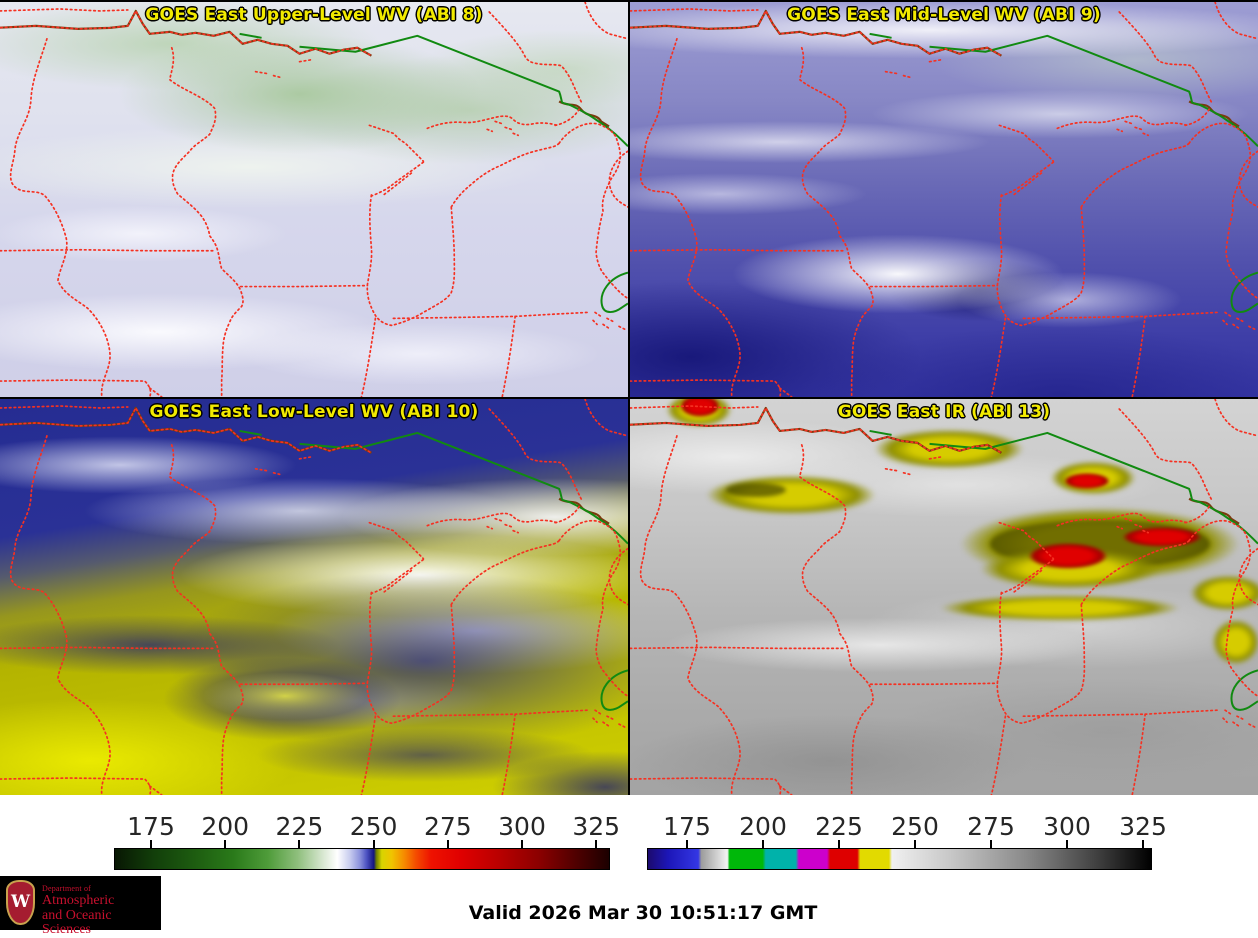 This screenshot has height=938, width=1258. What do you see at coordinates (67, 888) in the screenshot?
I see `logo-dept-line: Department of` at bounding box center [67, 888].